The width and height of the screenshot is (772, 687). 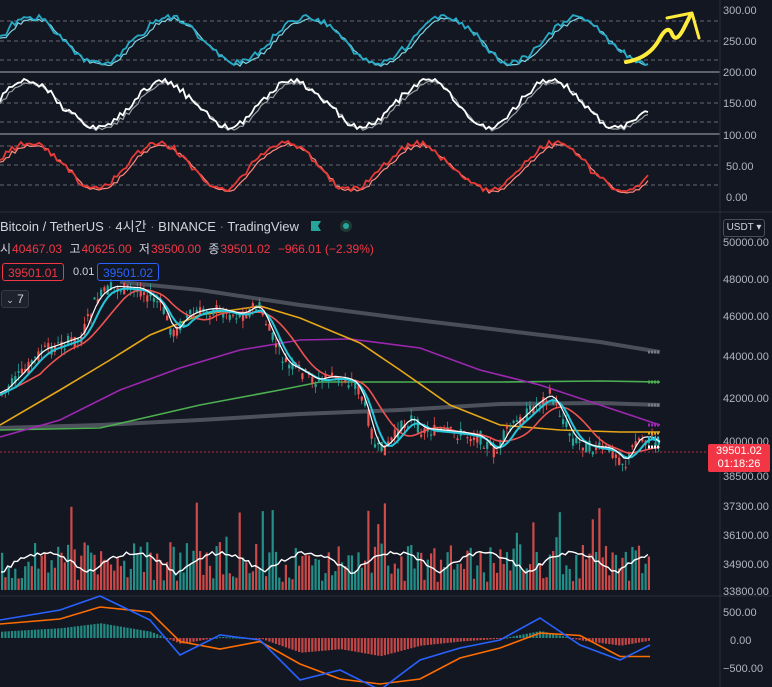 What do you see at coordinates (176, 249) in the screenshot?
I see `low-value: 39500.00` at bounding box center [176, 249].